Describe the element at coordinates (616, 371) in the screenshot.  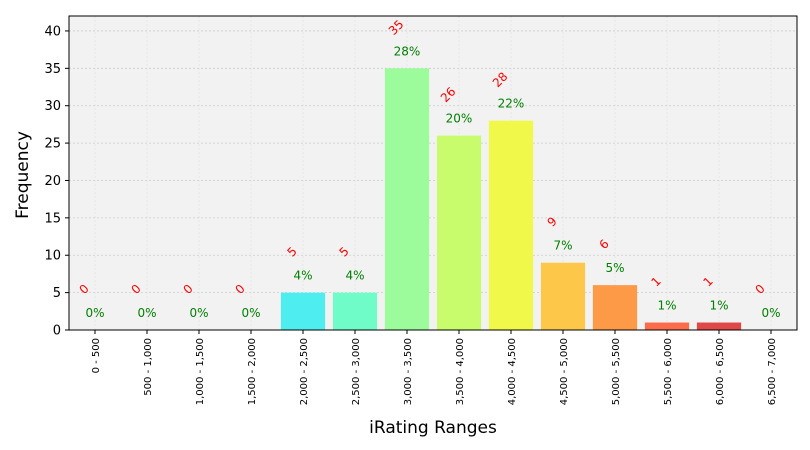
I see `x-tick-label: 5,000 - 5,500` at that location.